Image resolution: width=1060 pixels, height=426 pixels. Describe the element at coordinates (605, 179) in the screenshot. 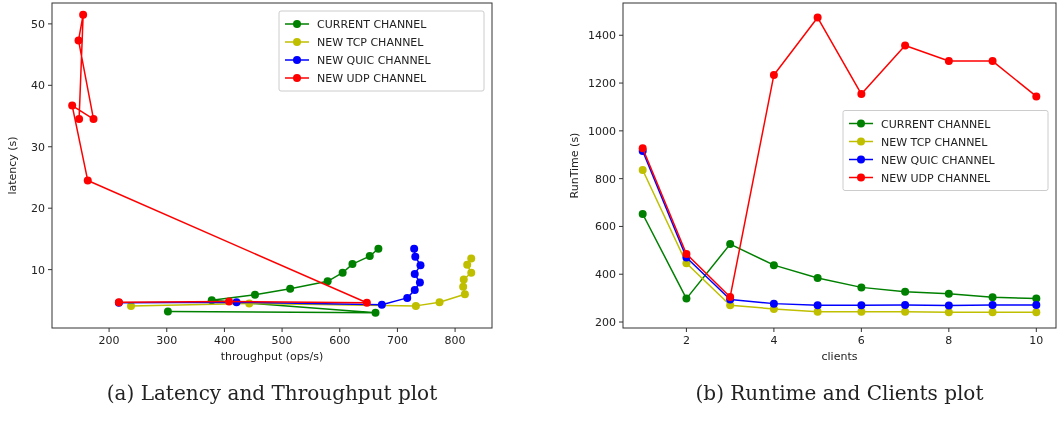

I see `y-tick-label: 800` at that location.